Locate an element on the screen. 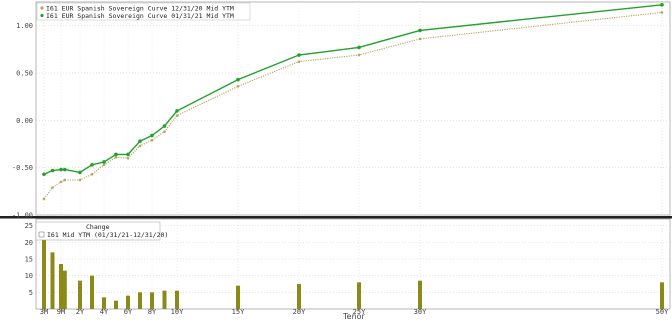 This screenshot has height=322, width=672. x-tick-label: 3M is located at coordinates (44, 312).